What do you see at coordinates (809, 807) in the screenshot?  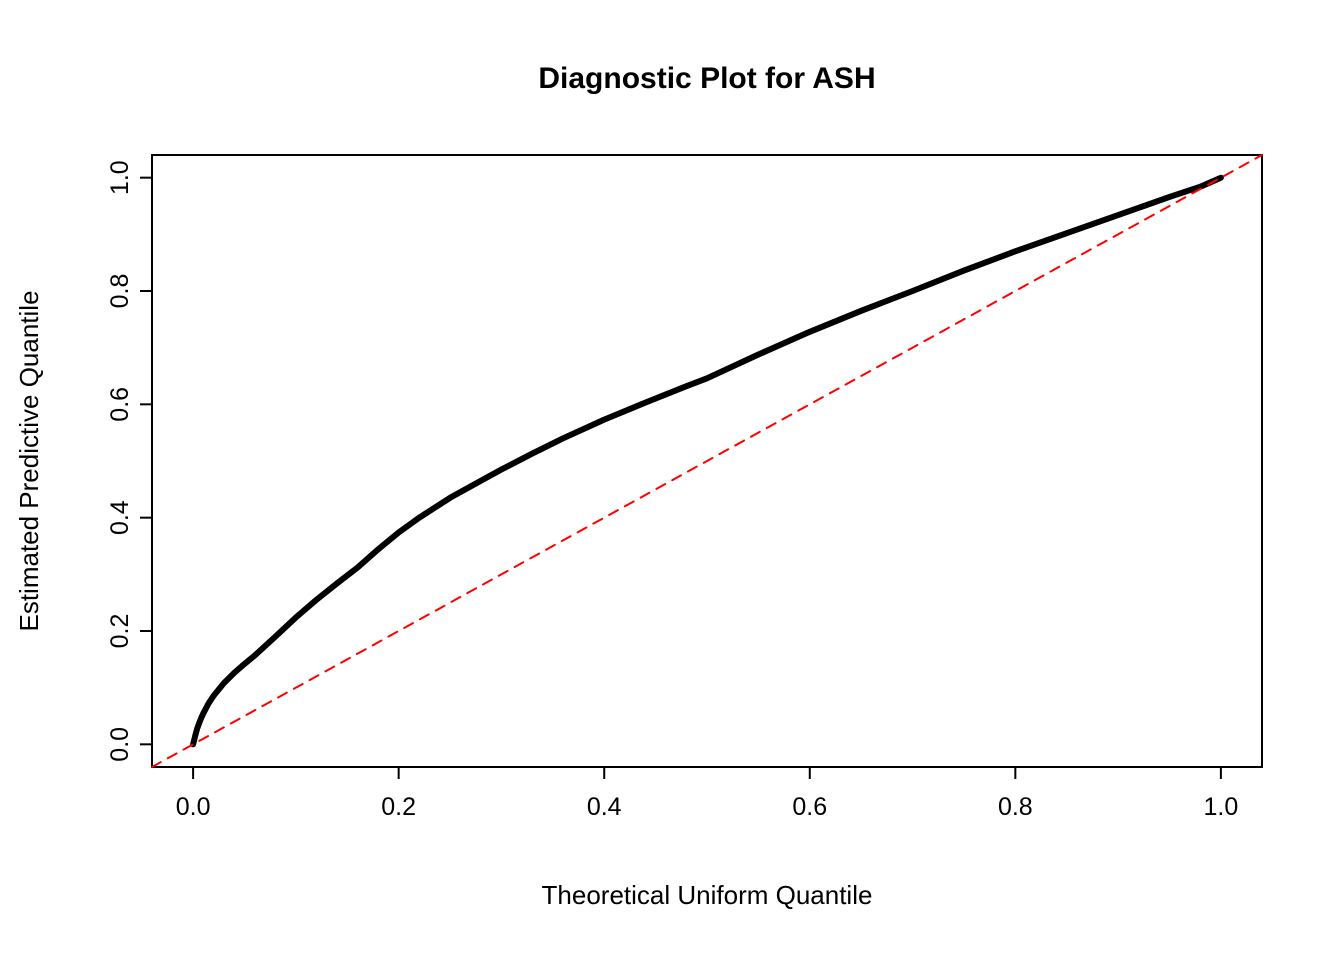 I see `x-tick-label: 0.6` at bounding box center [809, 807].